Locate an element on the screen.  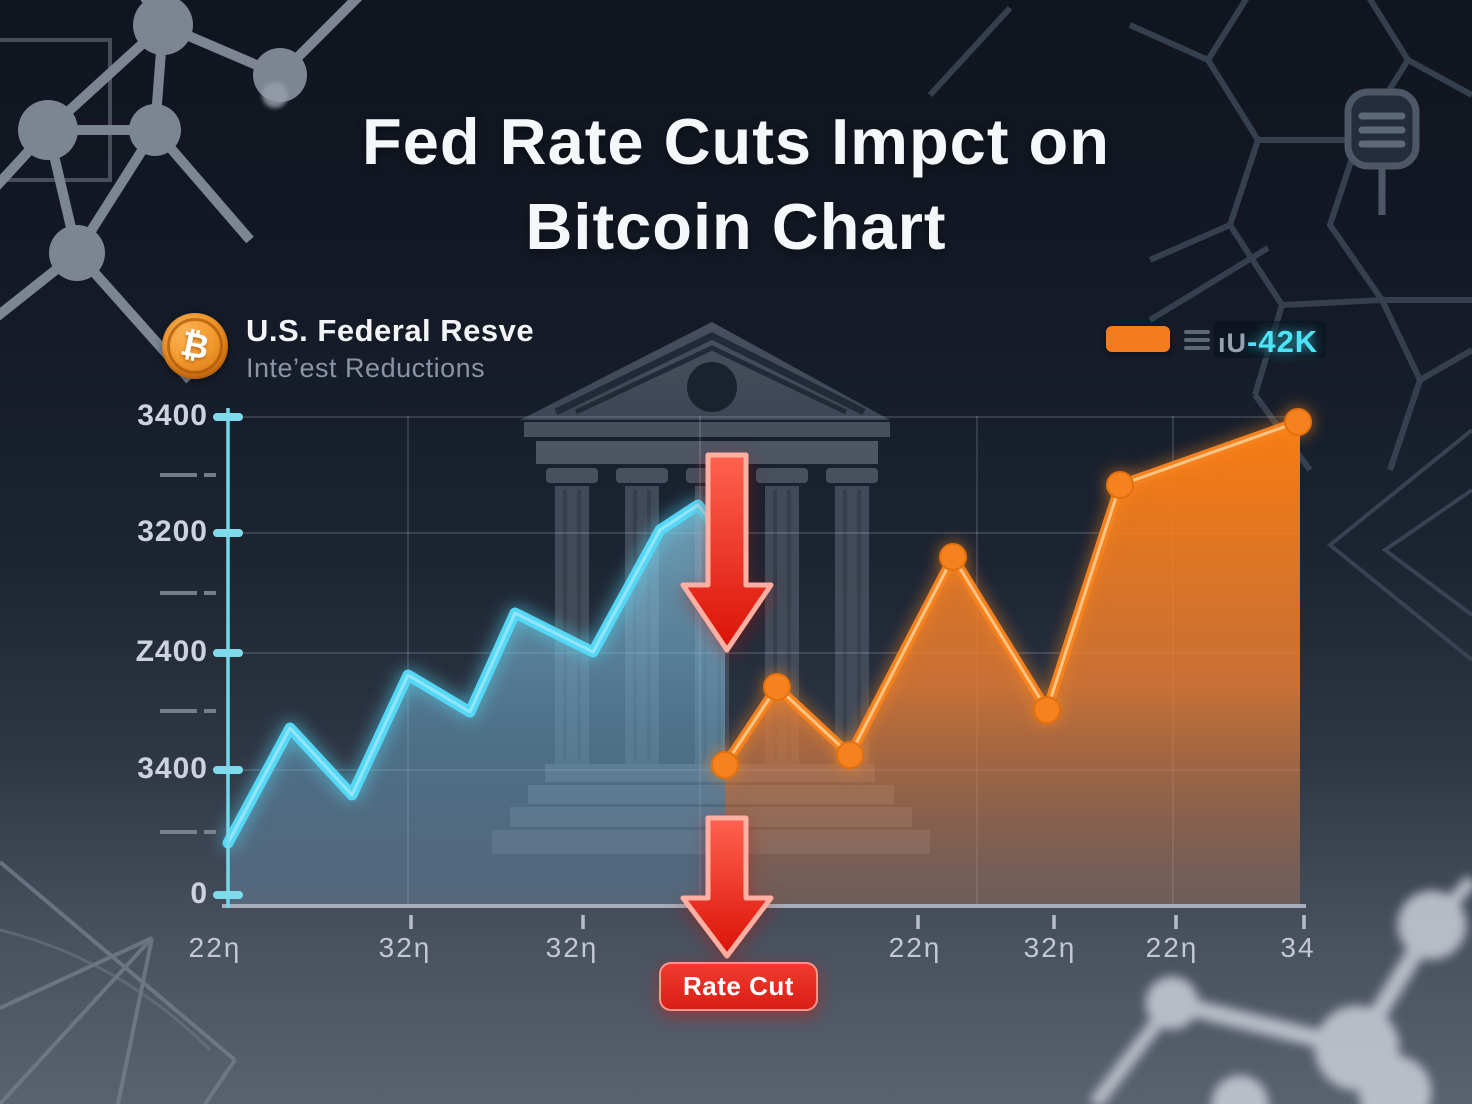
lock-icon is located at coordinates (1382, 151).